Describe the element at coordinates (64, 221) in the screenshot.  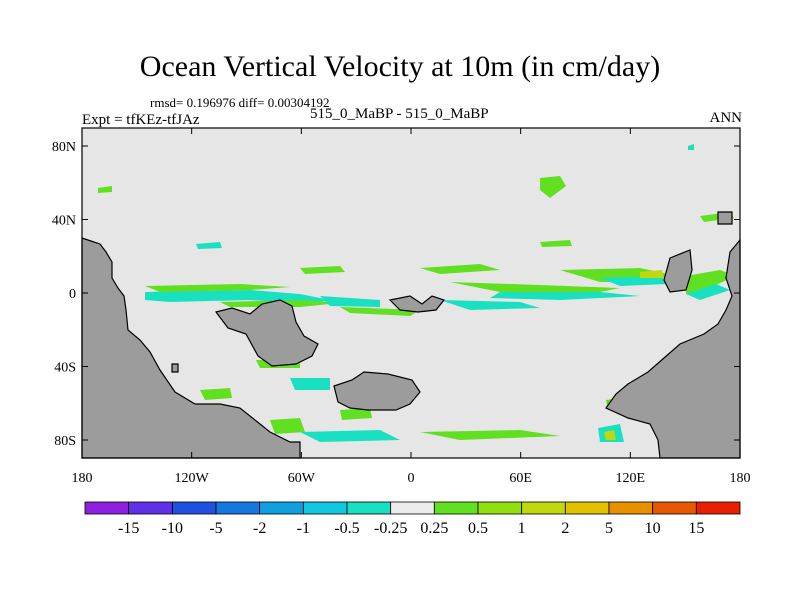
I see `lat-tick-label: 40N` at that location.